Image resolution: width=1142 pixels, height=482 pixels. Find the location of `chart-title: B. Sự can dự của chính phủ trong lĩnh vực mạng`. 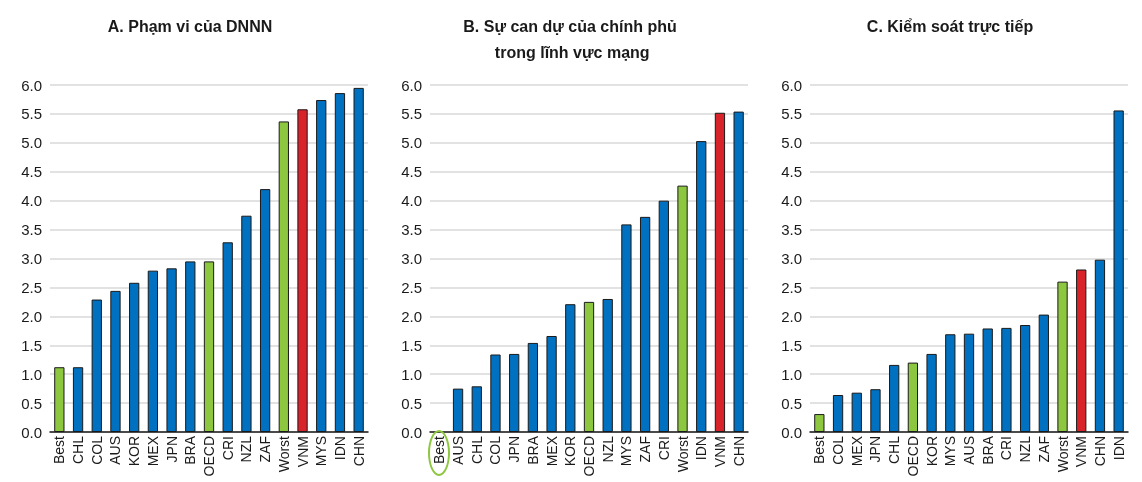

chart-title: B. Sự can dự của chính phủ trong lĩnh vực mạng is located at coordinates (570, 39).